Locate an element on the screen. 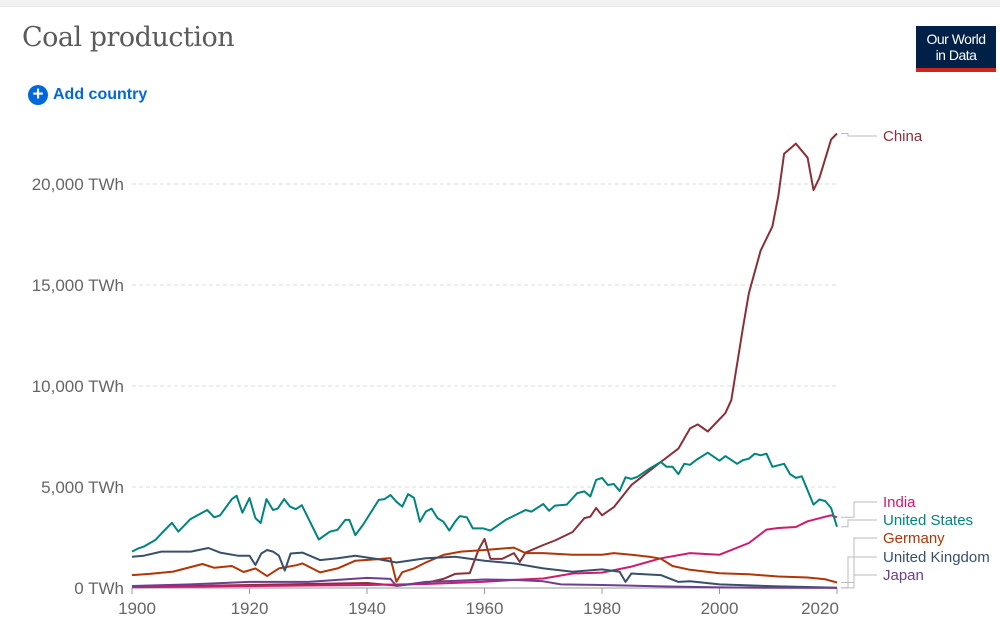  series-label-china: China is located at coordinates (903, 136).